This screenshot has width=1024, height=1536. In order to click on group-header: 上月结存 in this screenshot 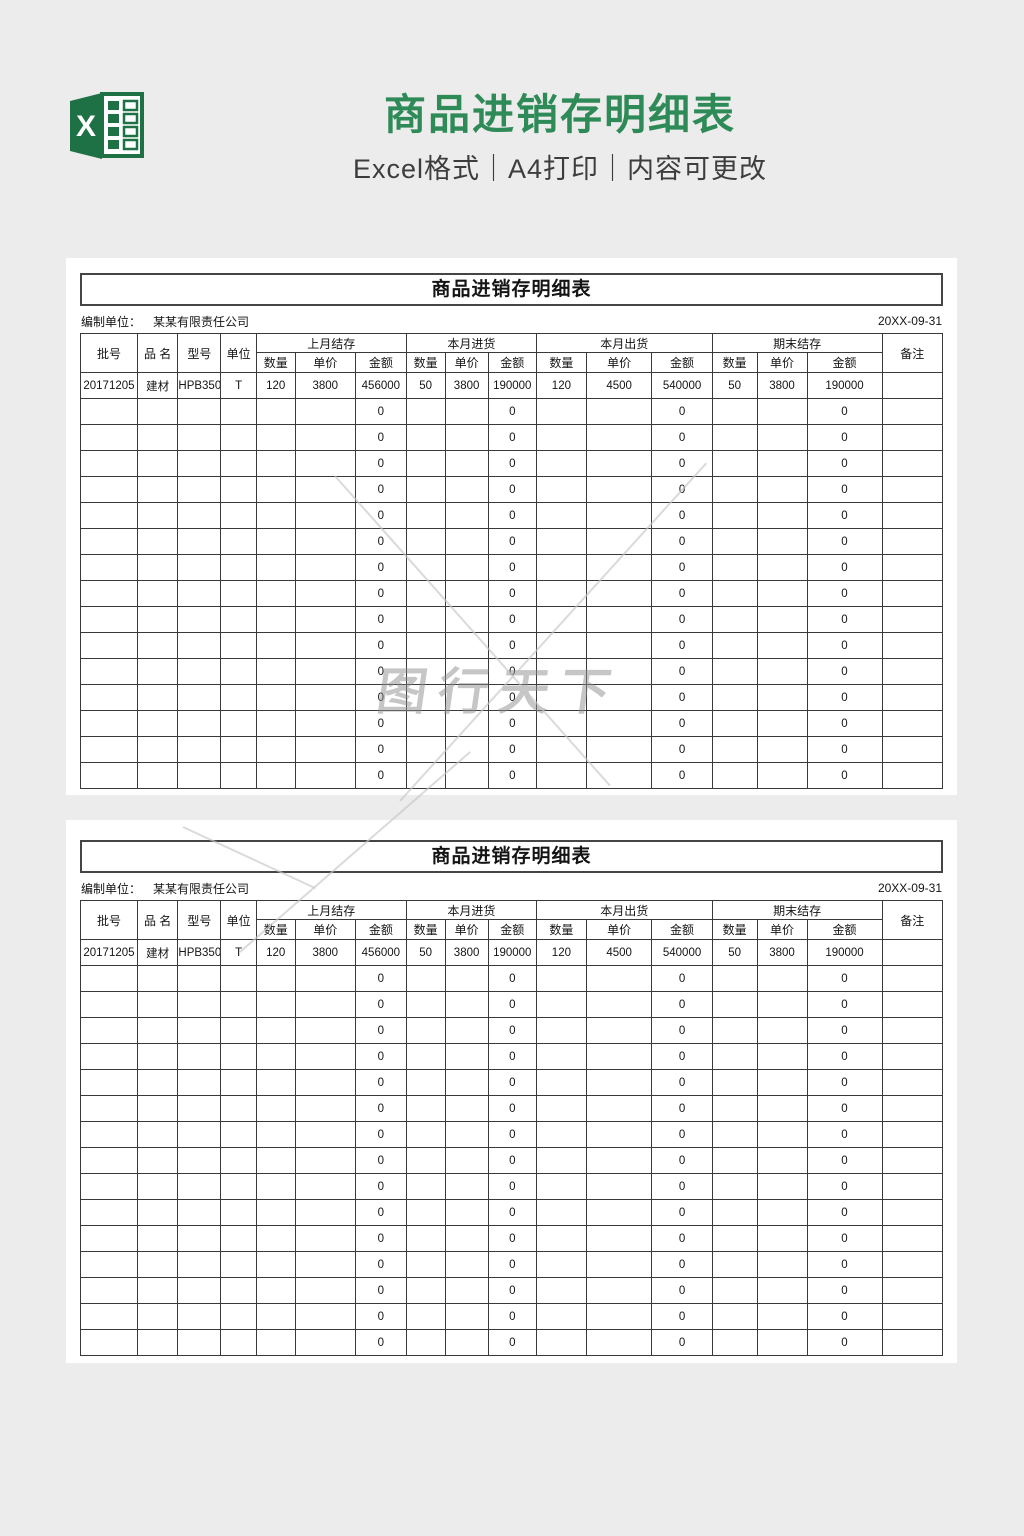, I will do `click(331, 910)`.